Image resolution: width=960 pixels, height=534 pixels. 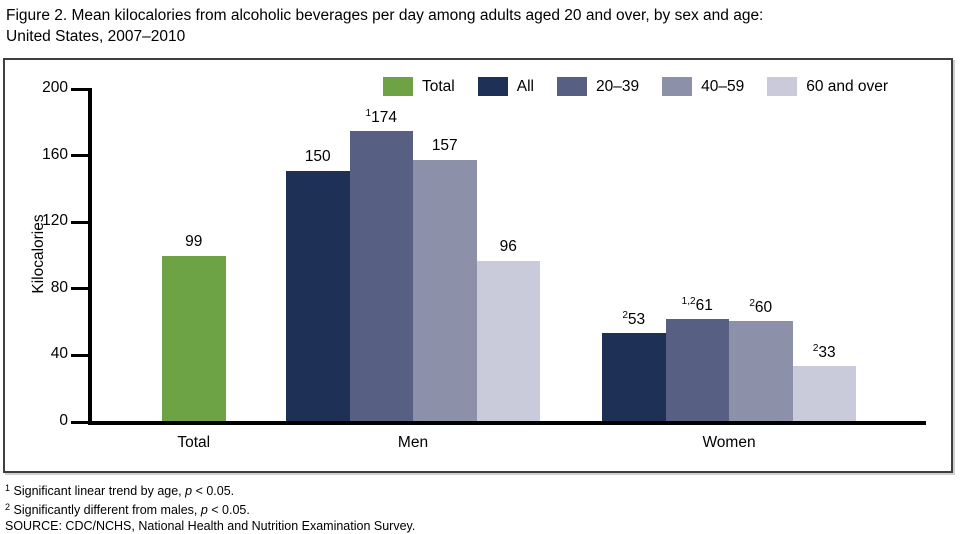 I want to click on bar-value-label: 253, so click(x=634, y=318).